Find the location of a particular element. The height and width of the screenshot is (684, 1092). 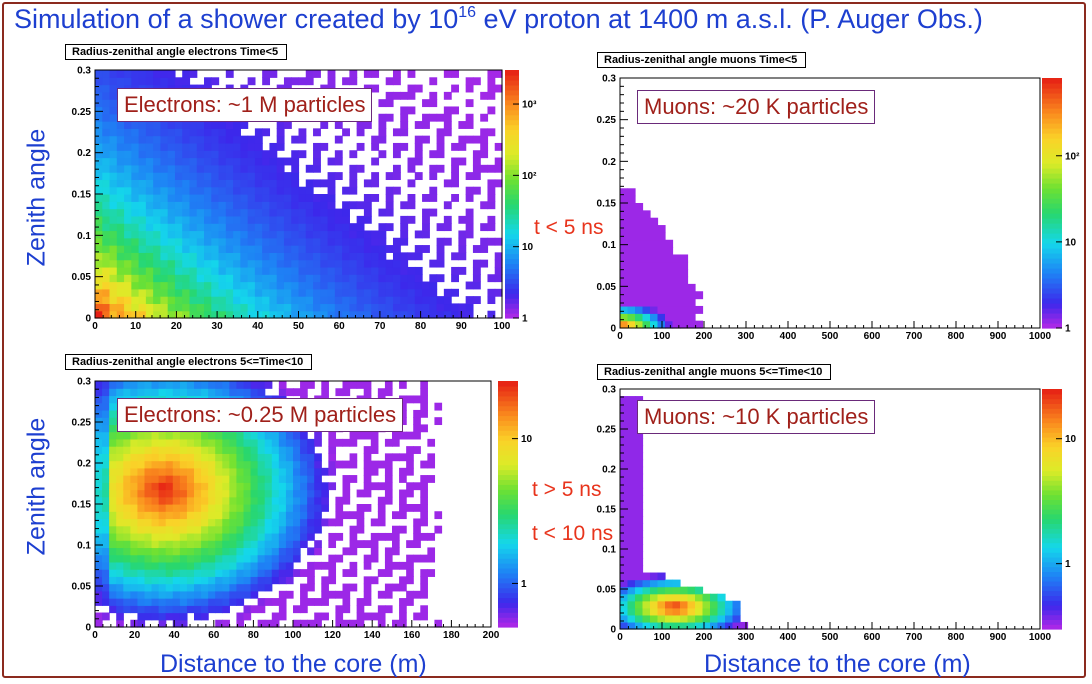

x-tick-label: 160 is located at coordinates (411, 635).